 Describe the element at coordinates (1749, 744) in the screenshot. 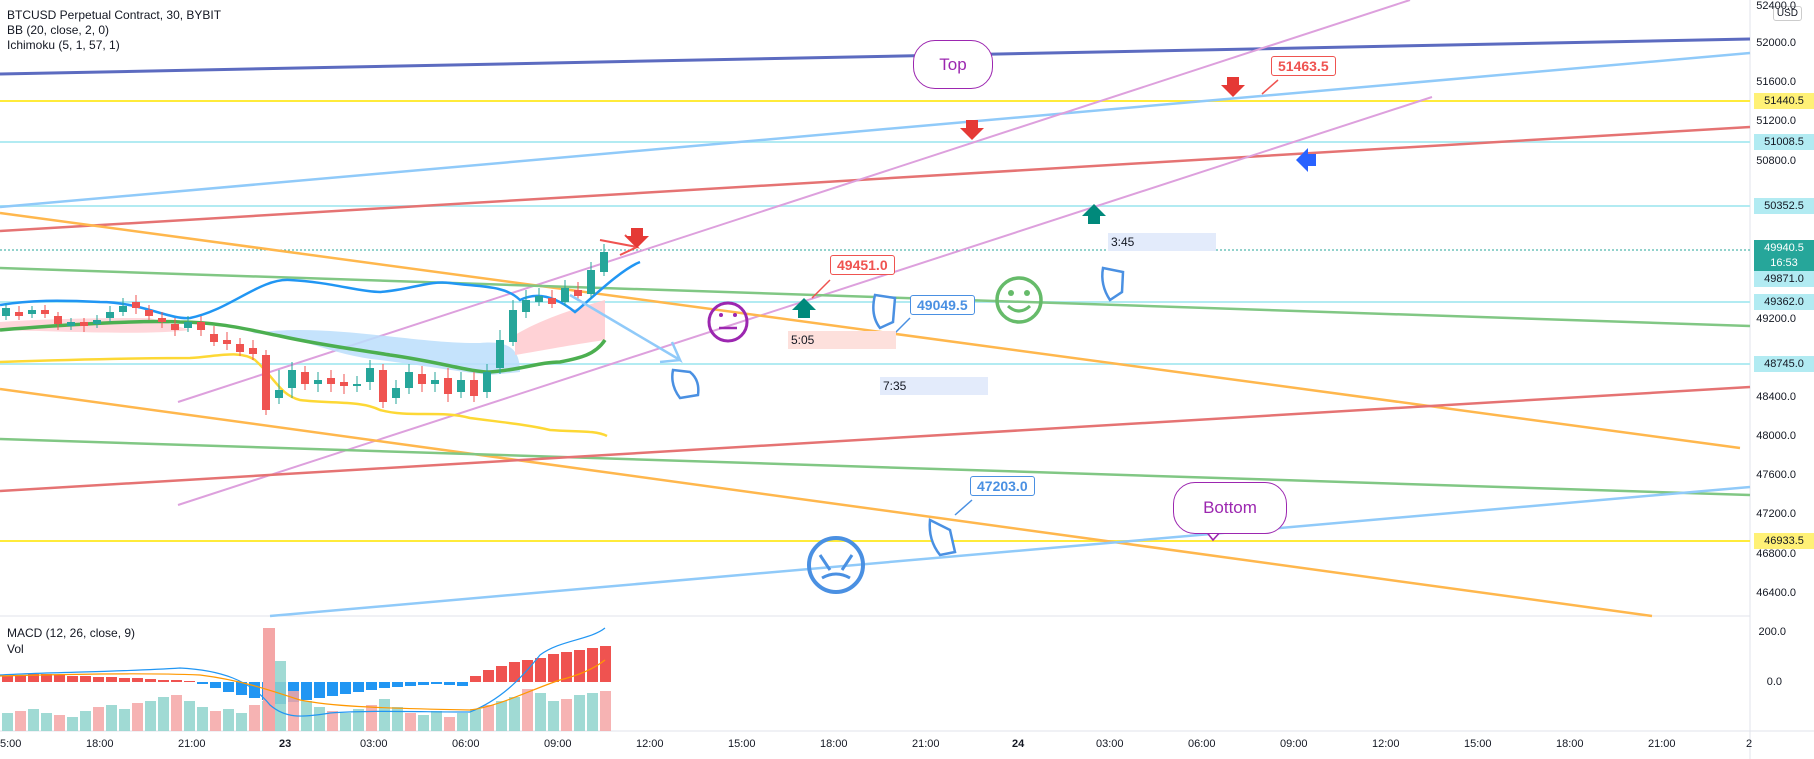

I see `time-axis-label: 2` at that location.